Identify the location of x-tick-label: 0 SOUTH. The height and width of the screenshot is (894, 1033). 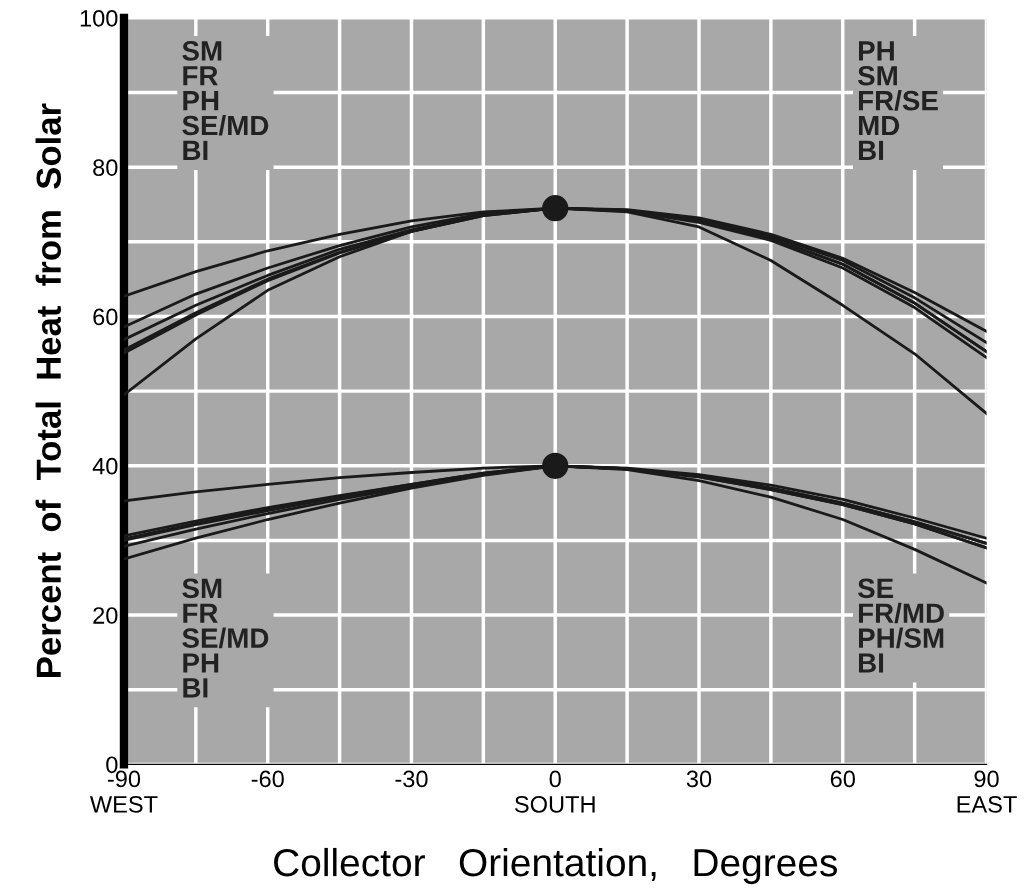
(554, 791).